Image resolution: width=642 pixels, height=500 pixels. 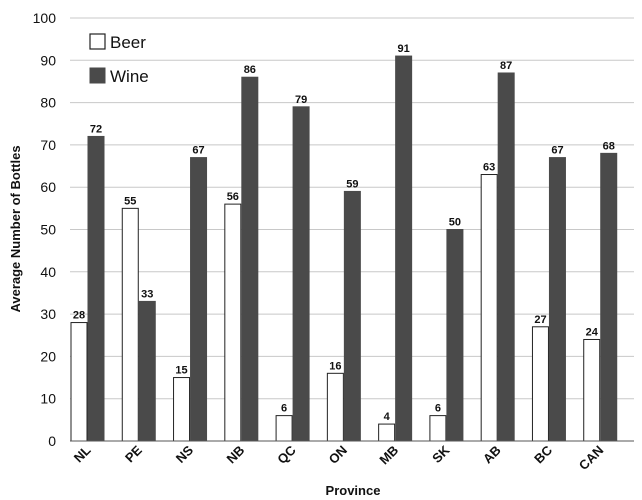 I want to click on data-label-wine-mb: 91, so click(x=404, y=49).